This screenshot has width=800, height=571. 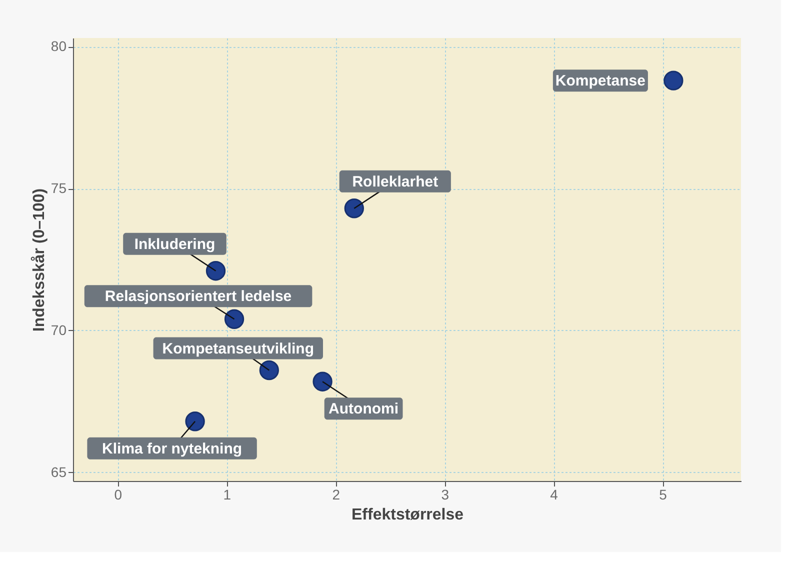 I want to click on x-tick-label: 4, so click(x=554, y=494).